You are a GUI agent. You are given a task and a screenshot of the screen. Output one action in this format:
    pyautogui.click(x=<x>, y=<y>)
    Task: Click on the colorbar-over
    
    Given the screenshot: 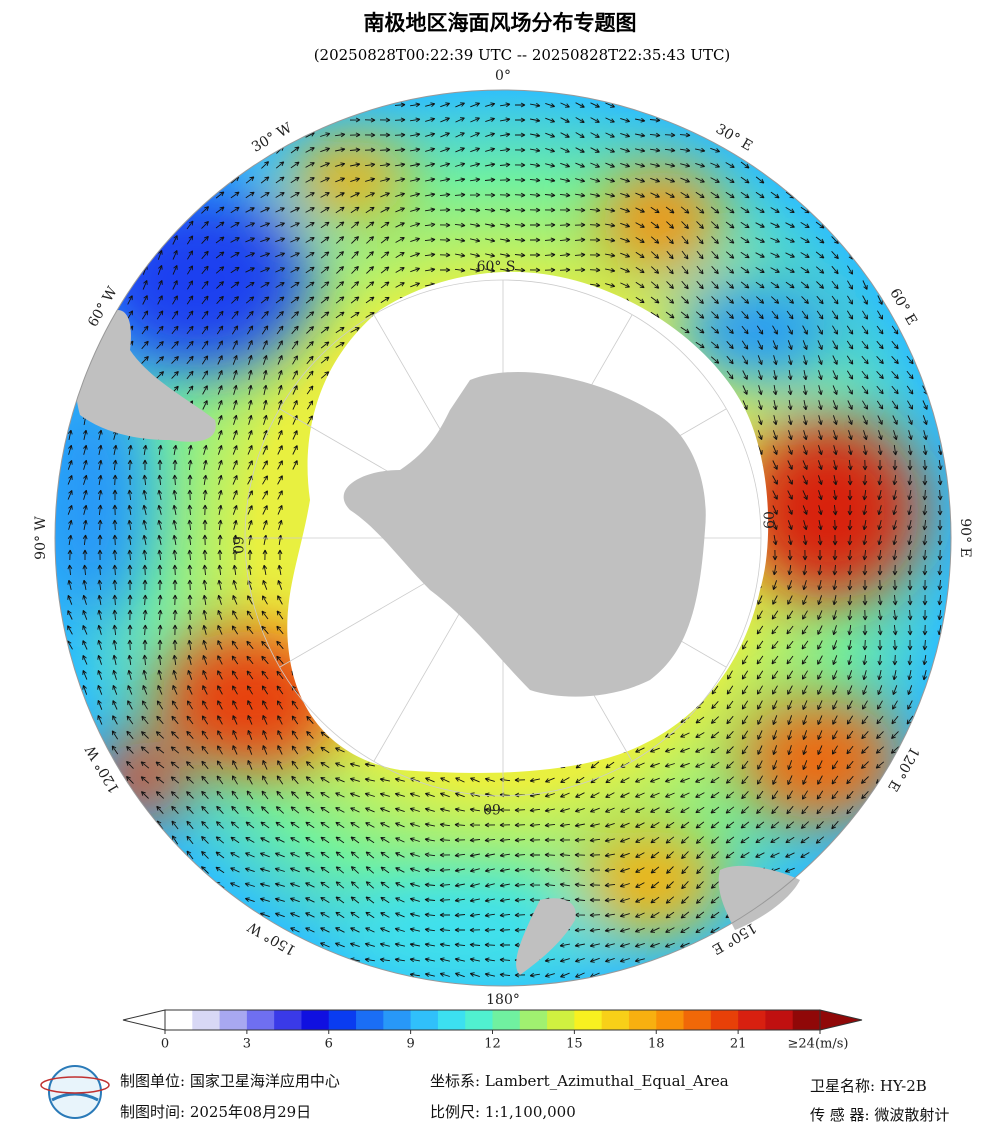 What is the action you would take?
    pyautogui.click(x=841, y=1020)
    